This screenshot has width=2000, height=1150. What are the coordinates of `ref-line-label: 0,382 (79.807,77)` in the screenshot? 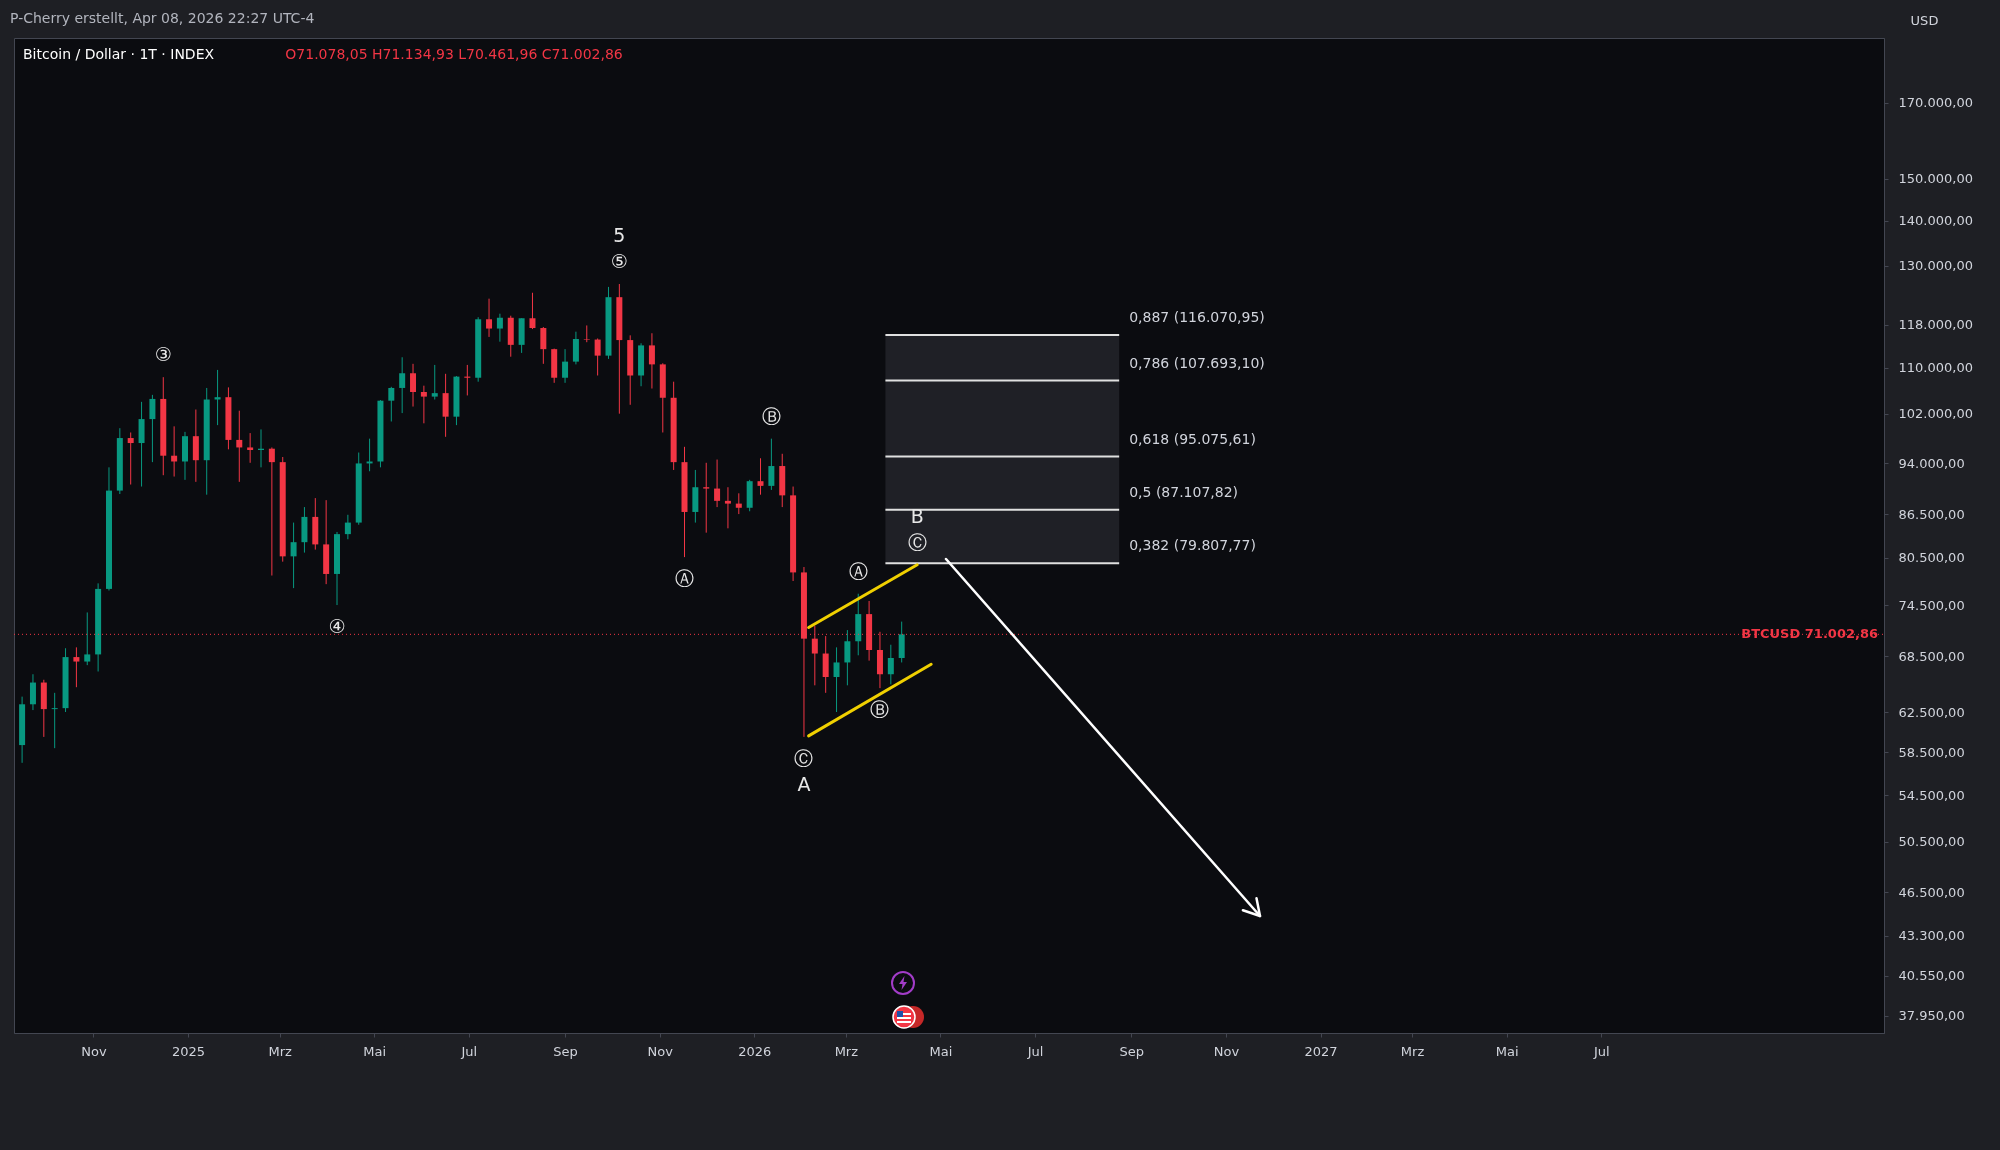 It's located at (1192, 545).